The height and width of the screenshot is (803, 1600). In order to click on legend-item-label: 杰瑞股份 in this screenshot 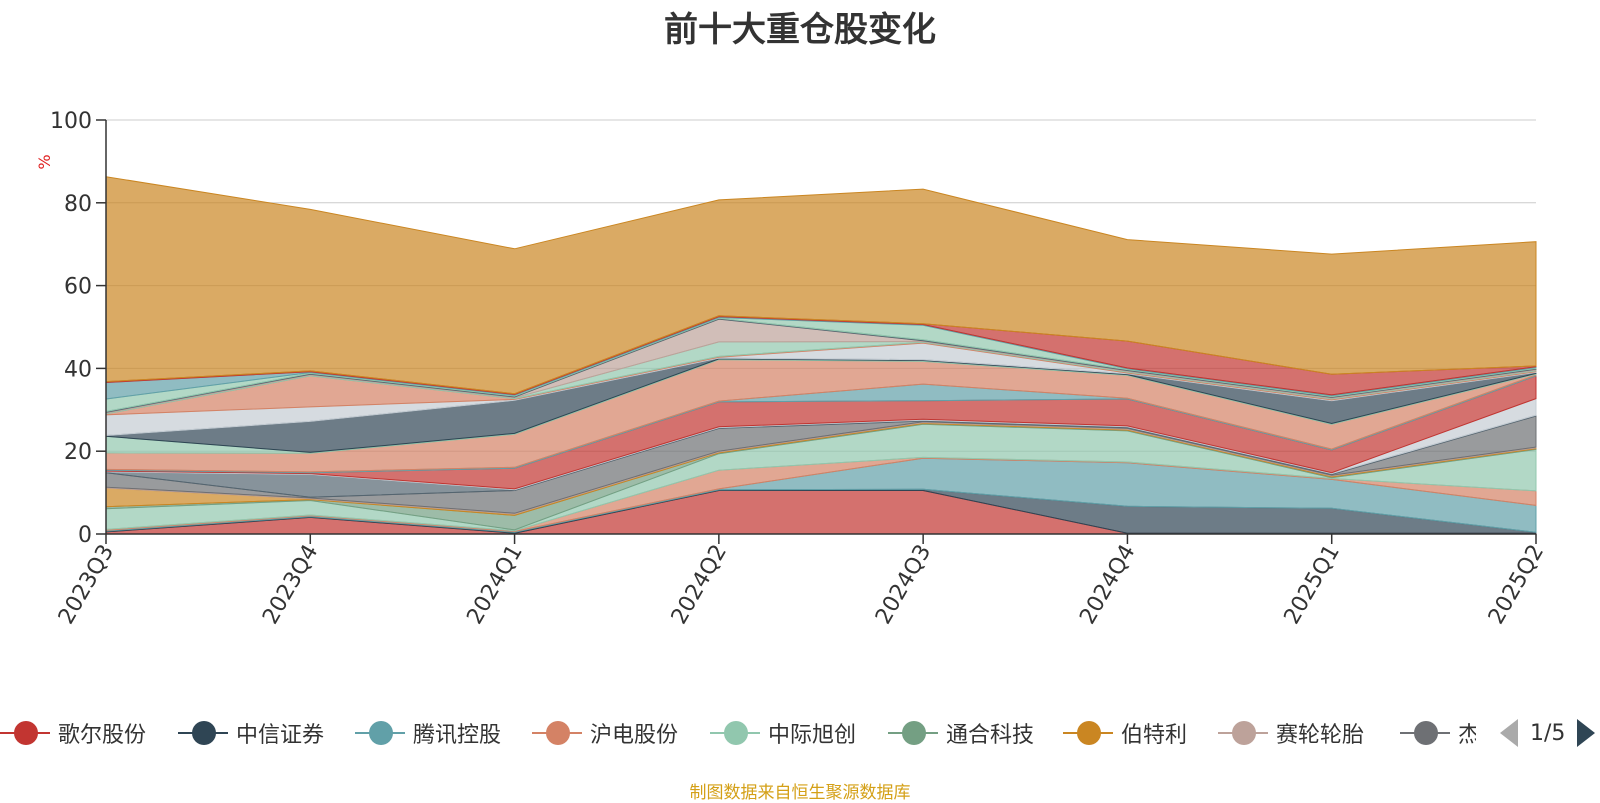, I will do `click(1467, 735)`.